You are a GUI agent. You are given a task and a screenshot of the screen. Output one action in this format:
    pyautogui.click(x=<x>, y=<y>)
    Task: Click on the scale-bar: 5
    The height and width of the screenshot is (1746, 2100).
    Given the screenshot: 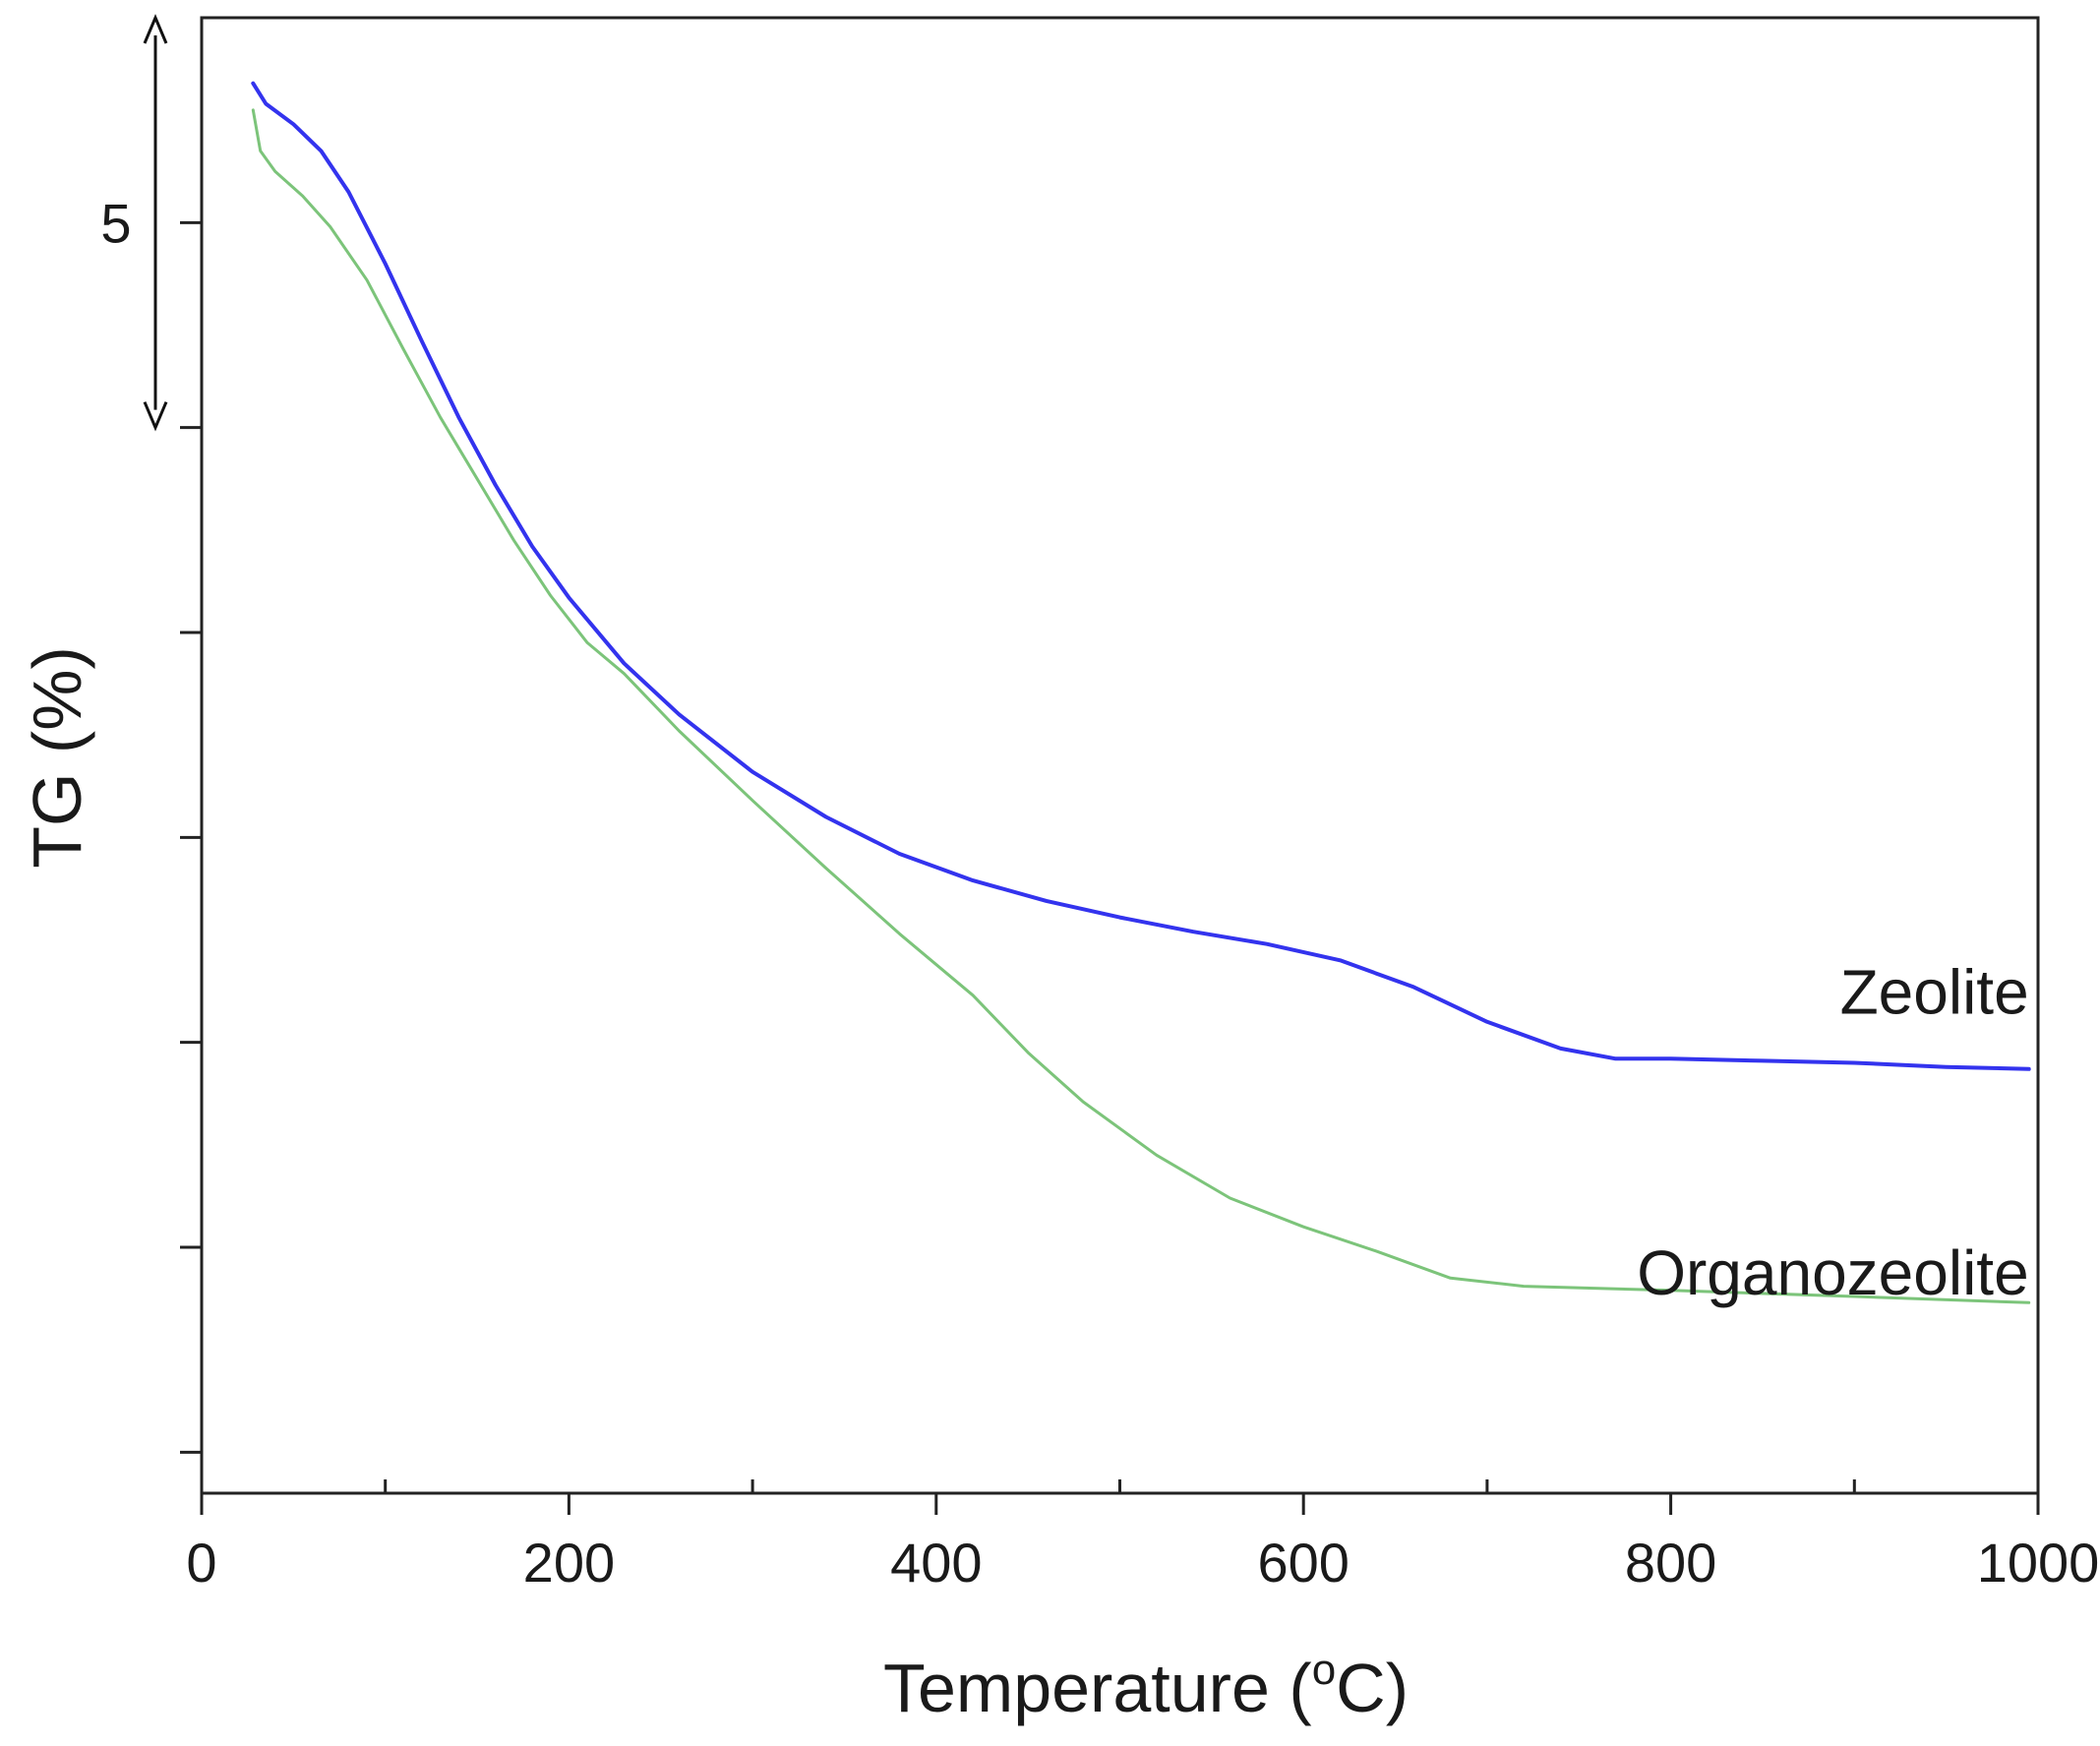 What is the action you would take?
    pyautogui.click(x=134, y=223)
    